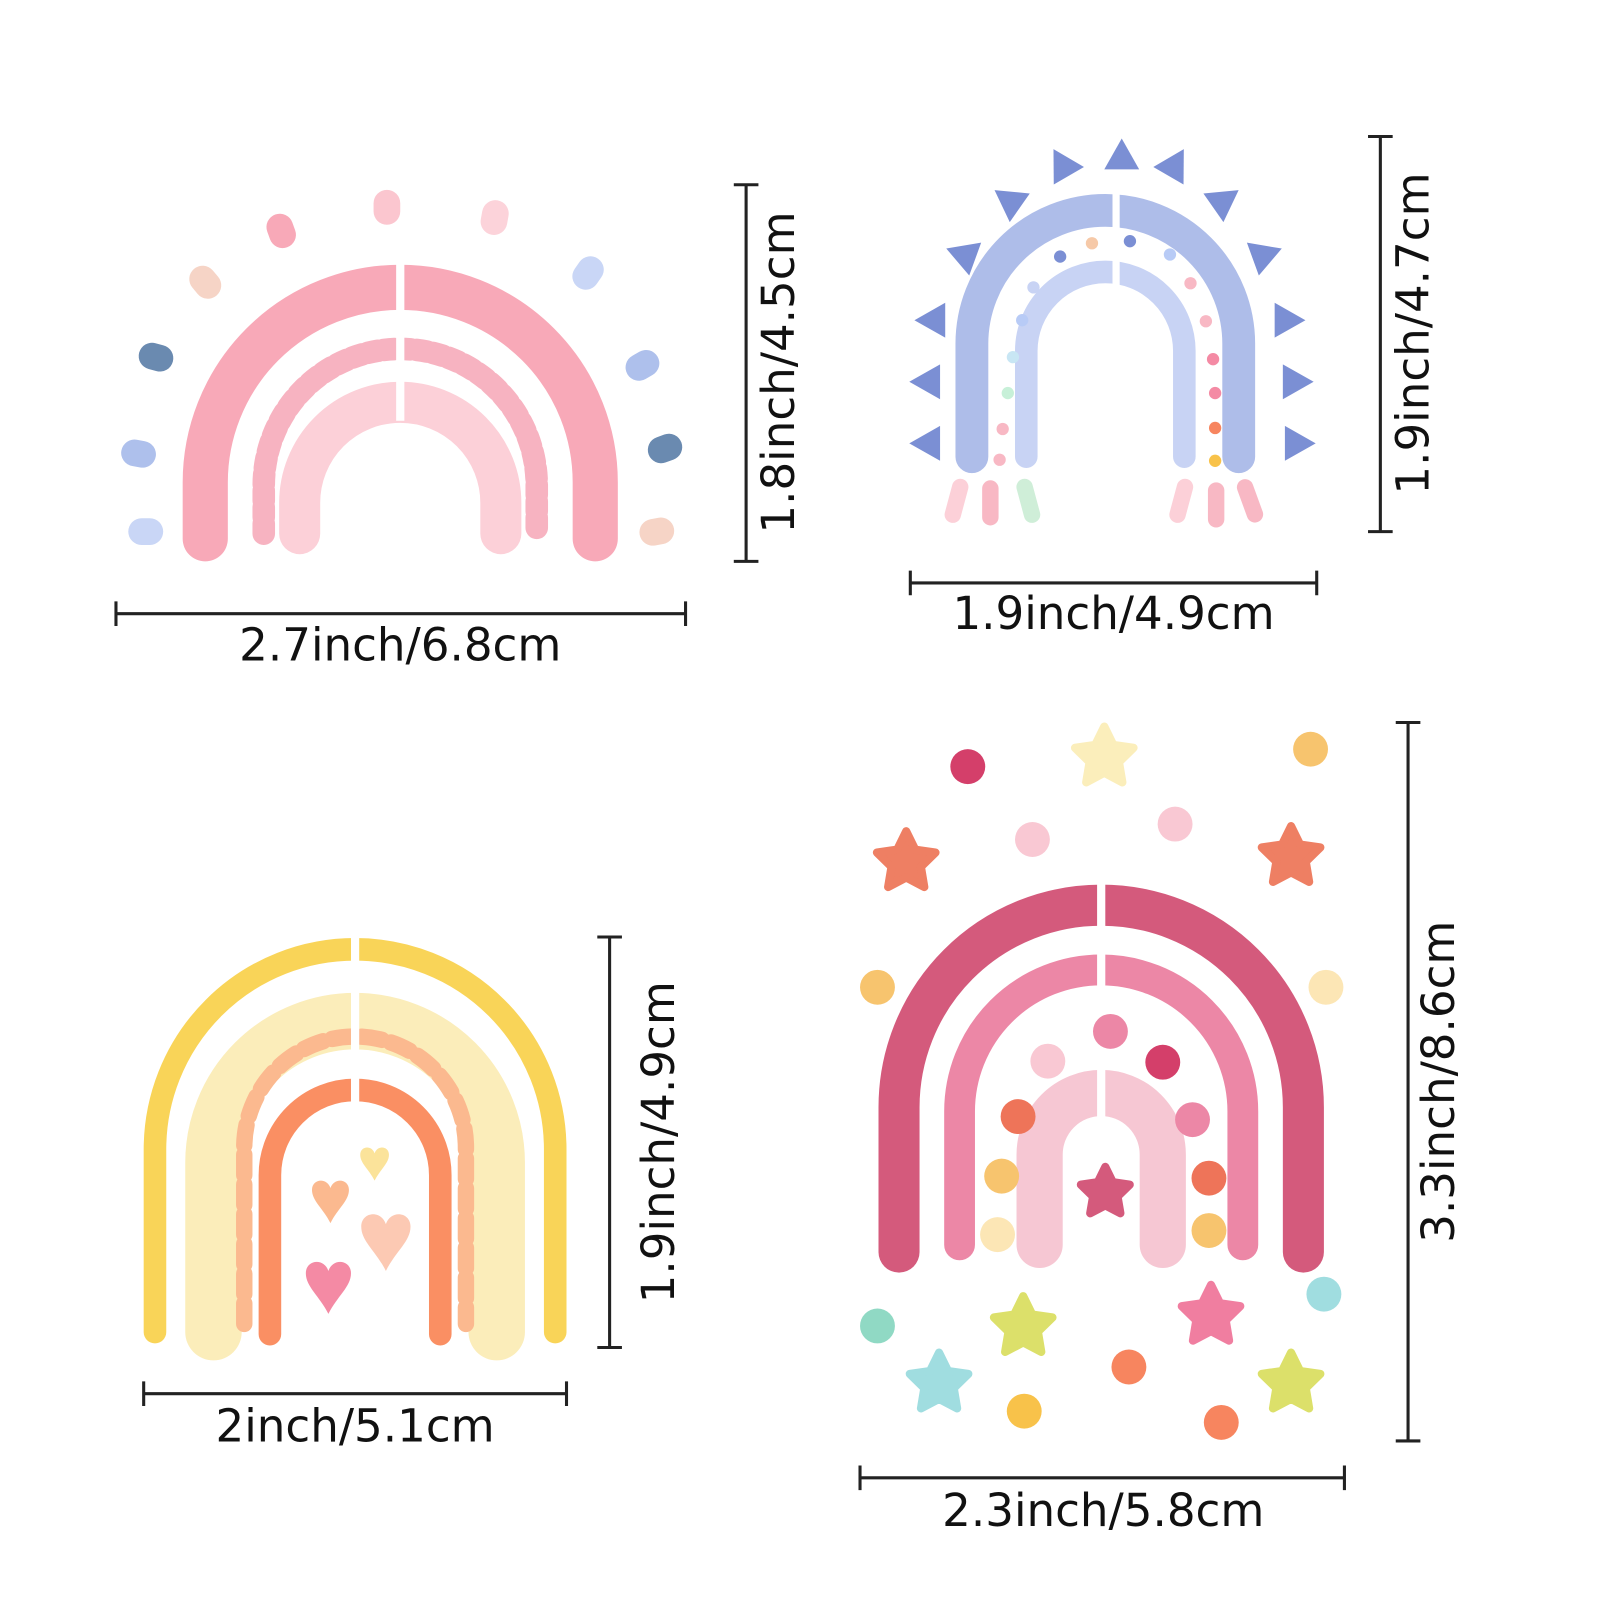 This screenshot has width=1601, height=1601. I want to click on height-label: 1.9inch/4.7cm, so click(1412, 333).